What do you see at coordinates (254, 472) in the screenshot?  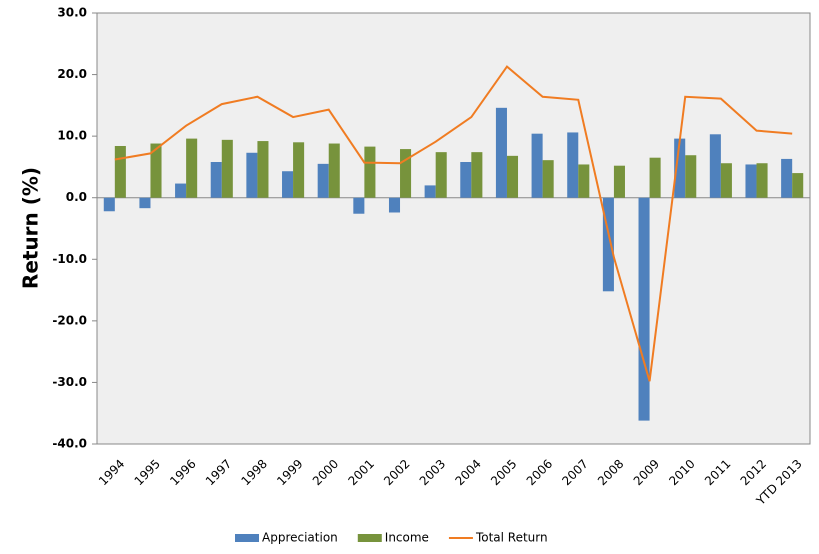 I see `x-tick-label: 1998` at bounding box center [254, 472].